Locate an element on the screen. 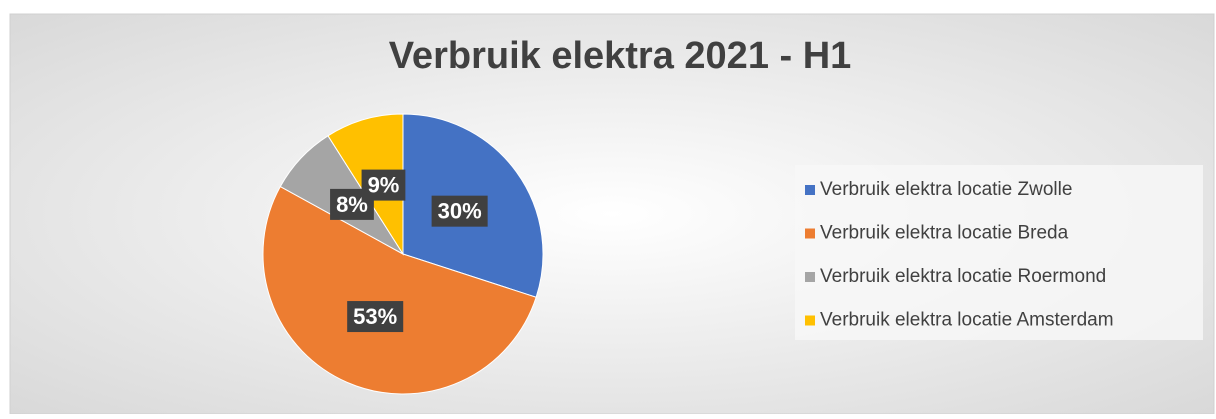 Image resolution: width=1216 pixels, height=419 pixels. data-label: 30% is located at coordinates (460, 211).